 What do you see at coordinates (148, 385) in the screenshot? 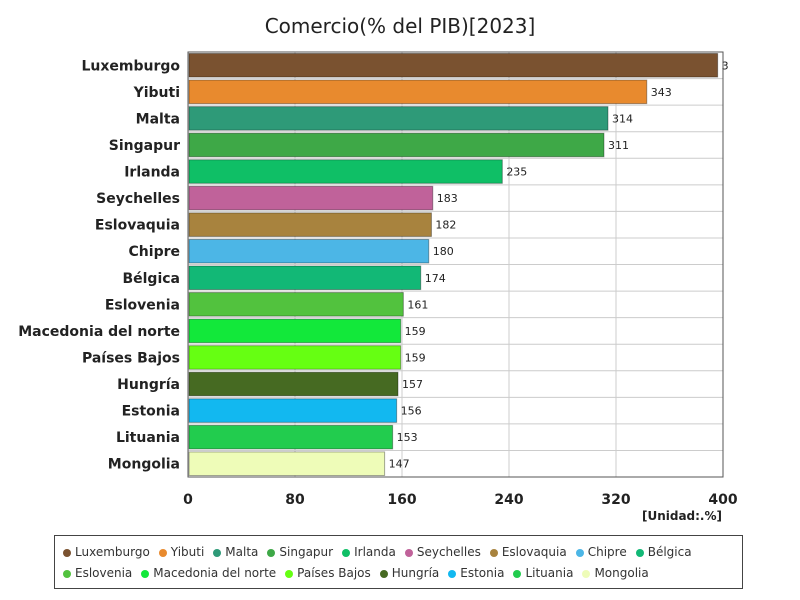
I see `category-label: Hungría` at bounding box center [148, 385].